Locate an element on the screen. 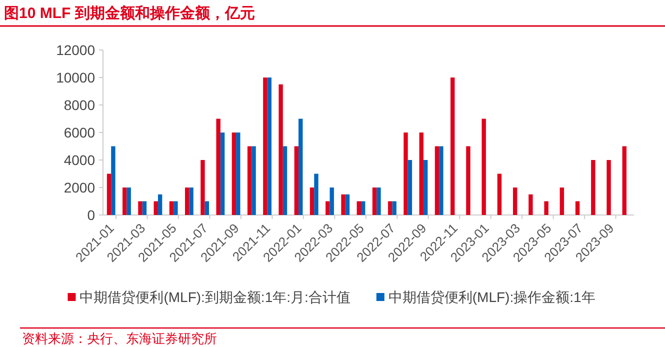 Image resolution: width=665 pixels, height=347 pixels. y-tick-label: 8000 is located at coordinates (80, 105).